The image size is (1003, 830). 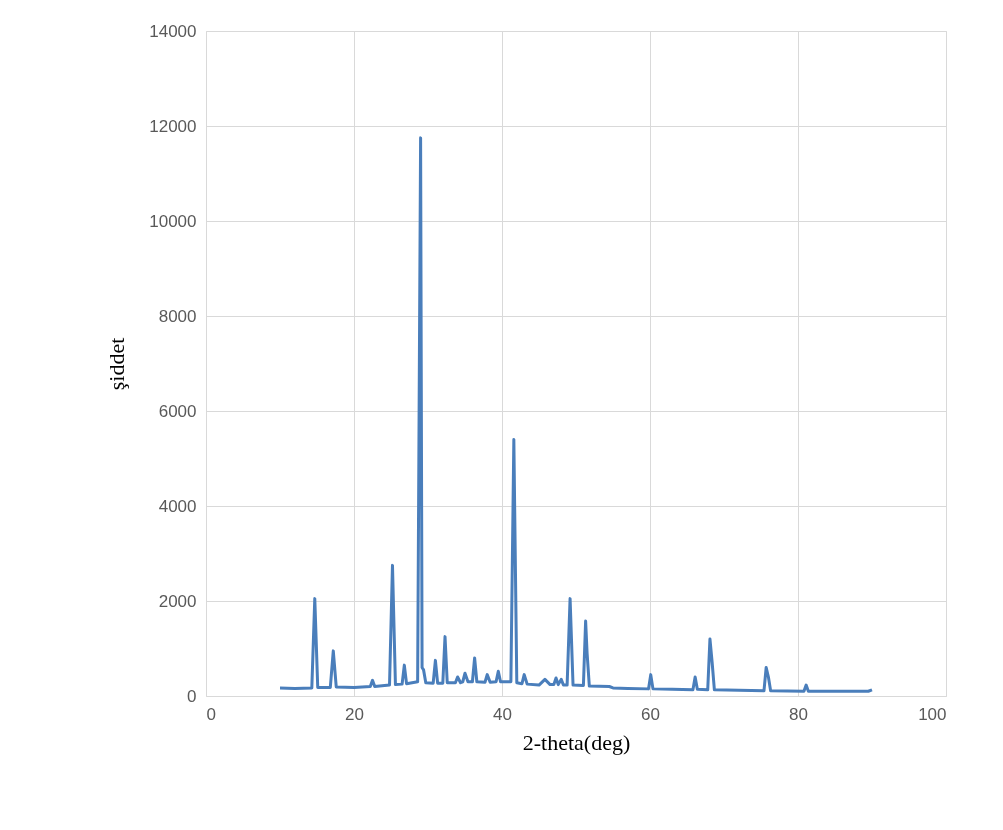 I want to click on x-tick-label: 80, so click(x=798, y=714).